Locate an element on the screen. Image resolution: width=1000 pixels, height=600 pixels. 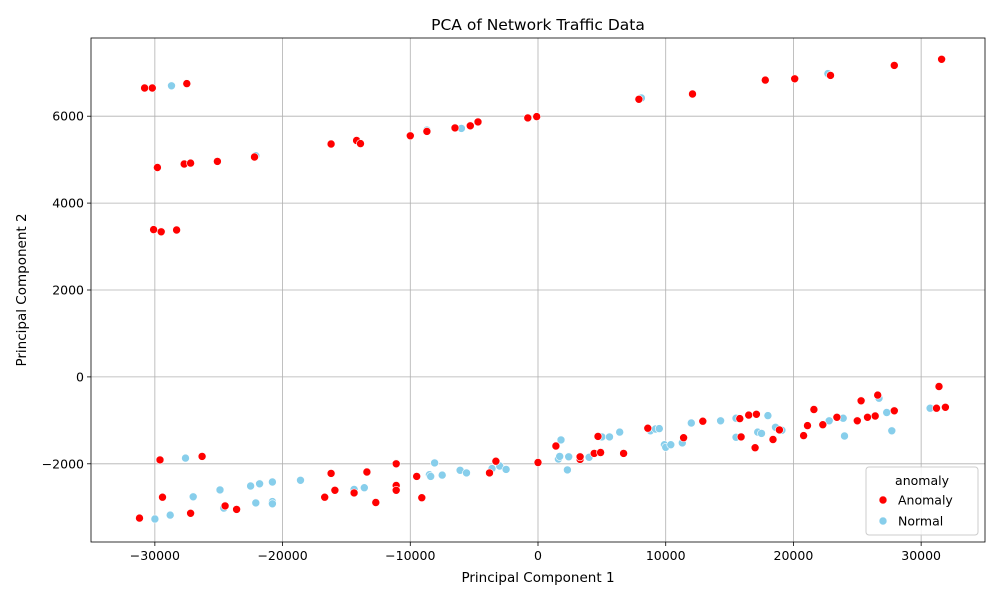
x-tick-label: −20000 is located at coordinates (282, 555).